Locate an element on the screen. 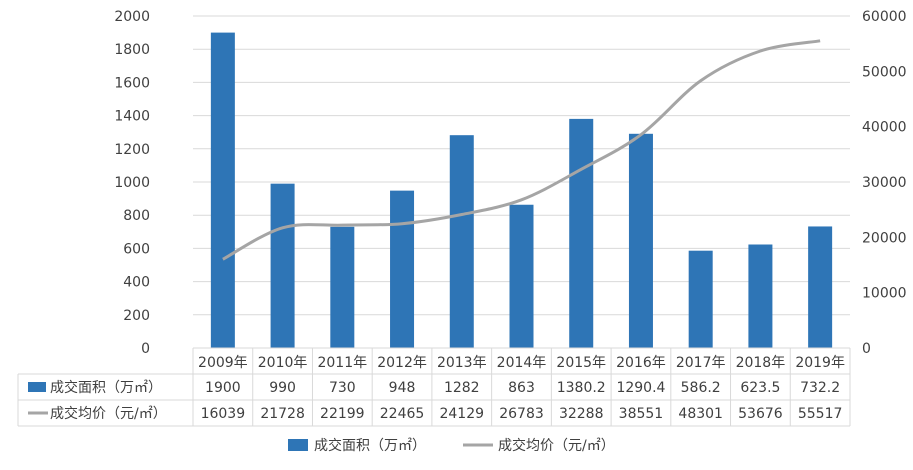 The width and height of the screenshot is (913, 470). category-label: 2016年 is located at coordinates (641, 363).